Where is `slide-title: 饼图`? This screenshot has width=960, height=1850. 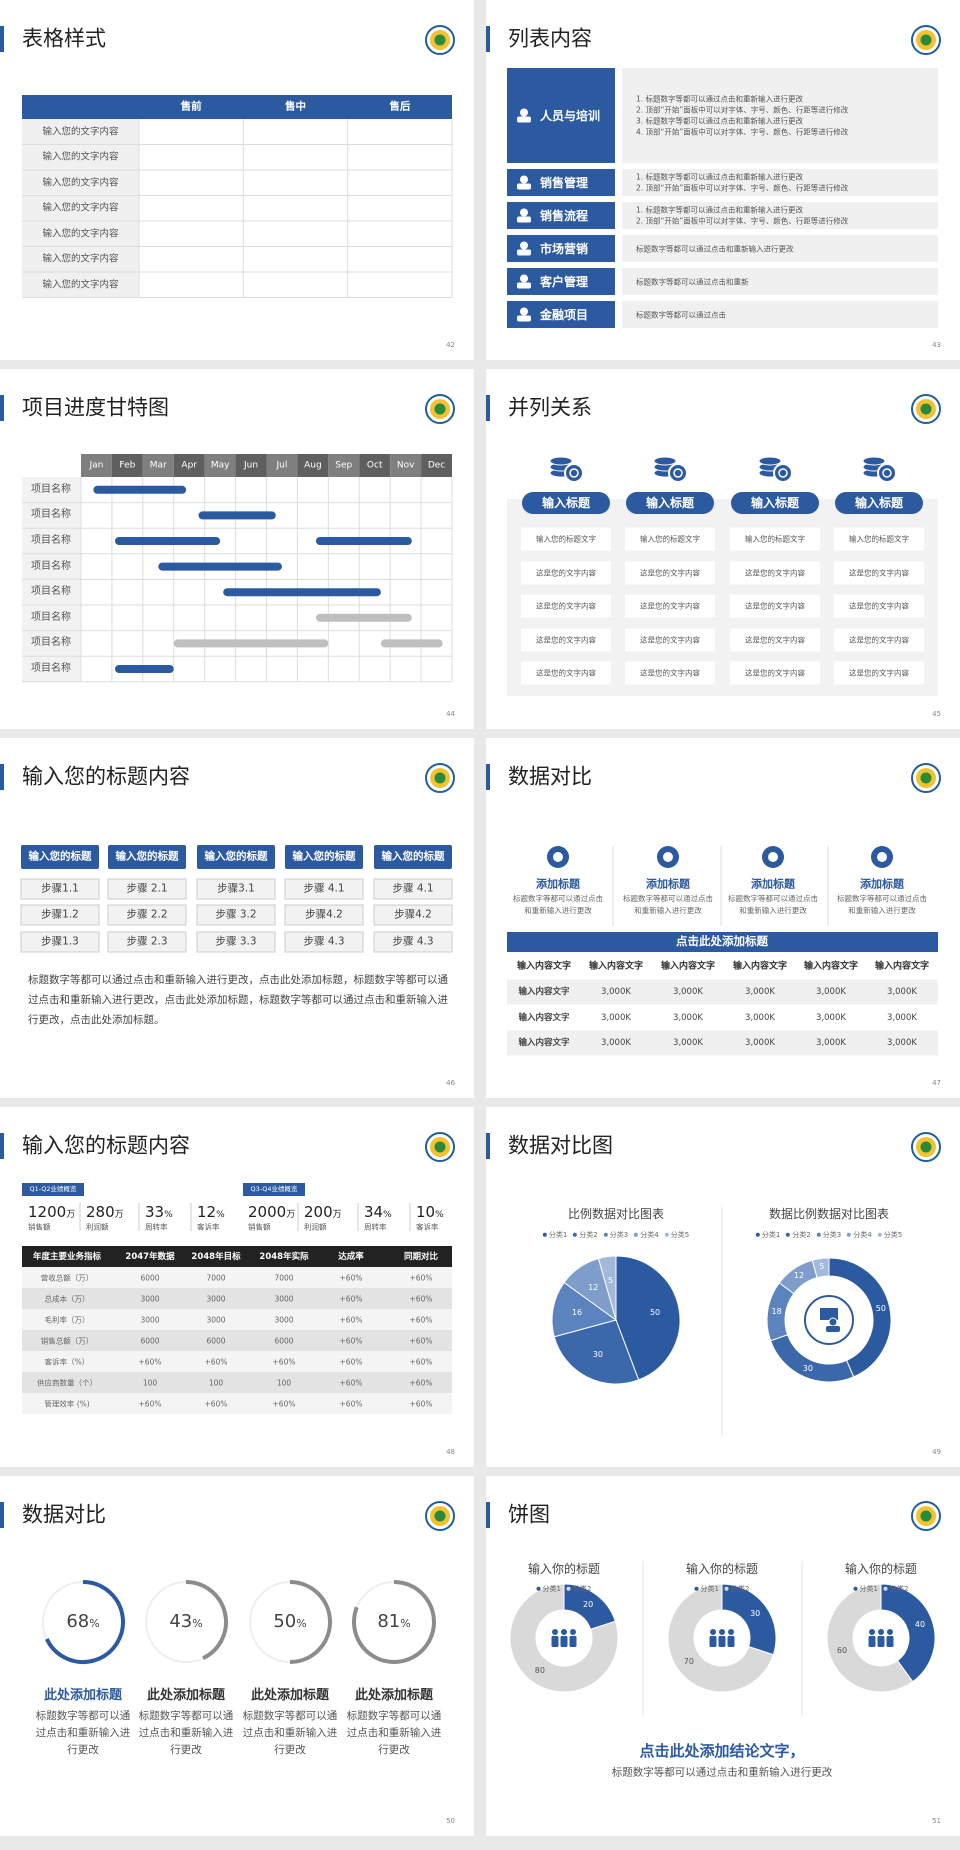
slide-title: 饼图 is located at coordinates (529, 1514).